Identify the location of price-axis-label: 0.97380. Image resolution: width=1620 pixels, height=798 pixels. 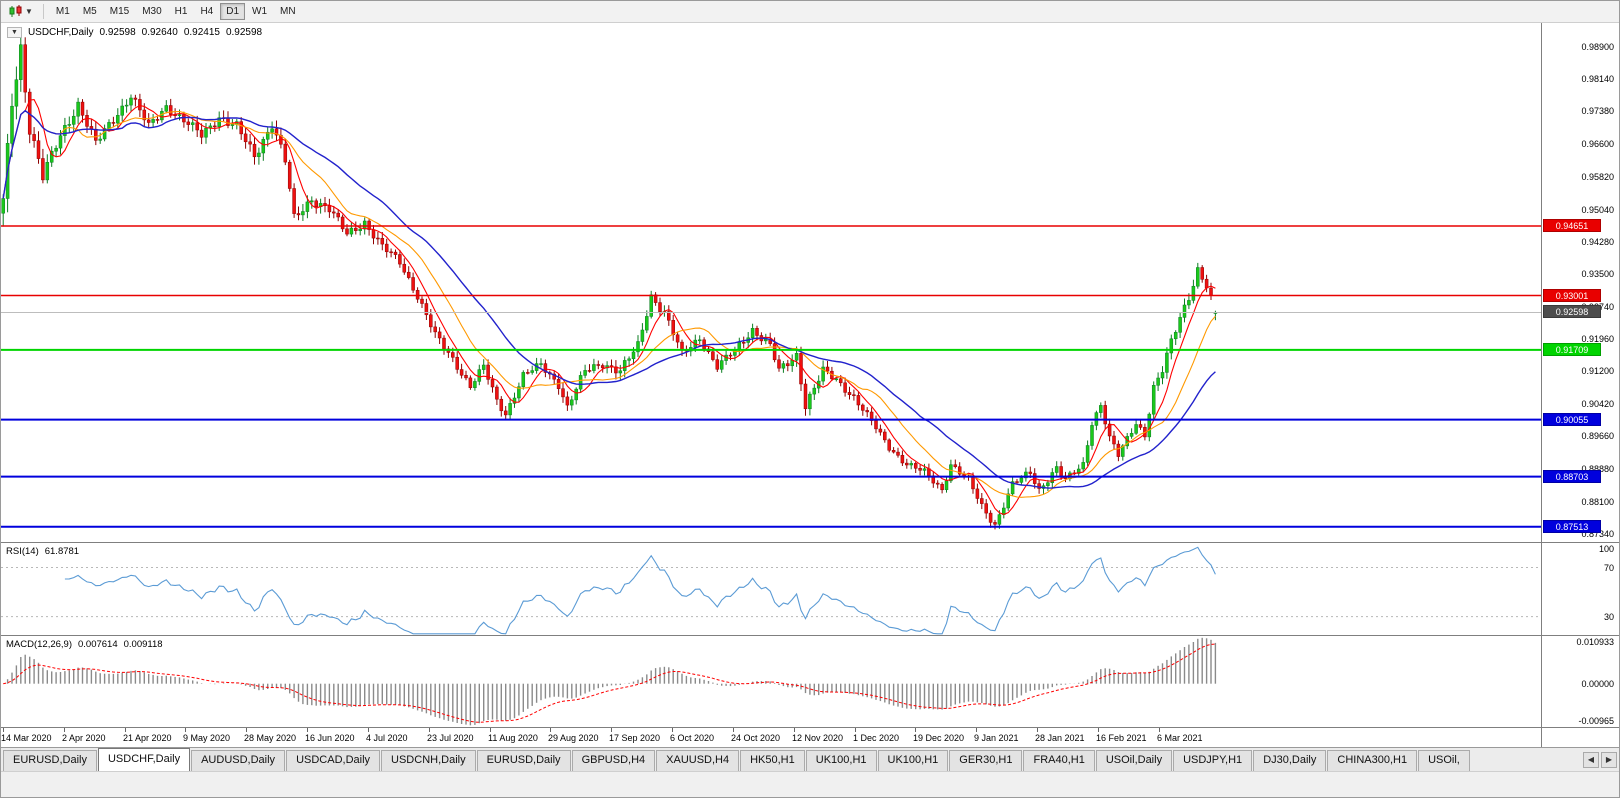
(1597, 111).